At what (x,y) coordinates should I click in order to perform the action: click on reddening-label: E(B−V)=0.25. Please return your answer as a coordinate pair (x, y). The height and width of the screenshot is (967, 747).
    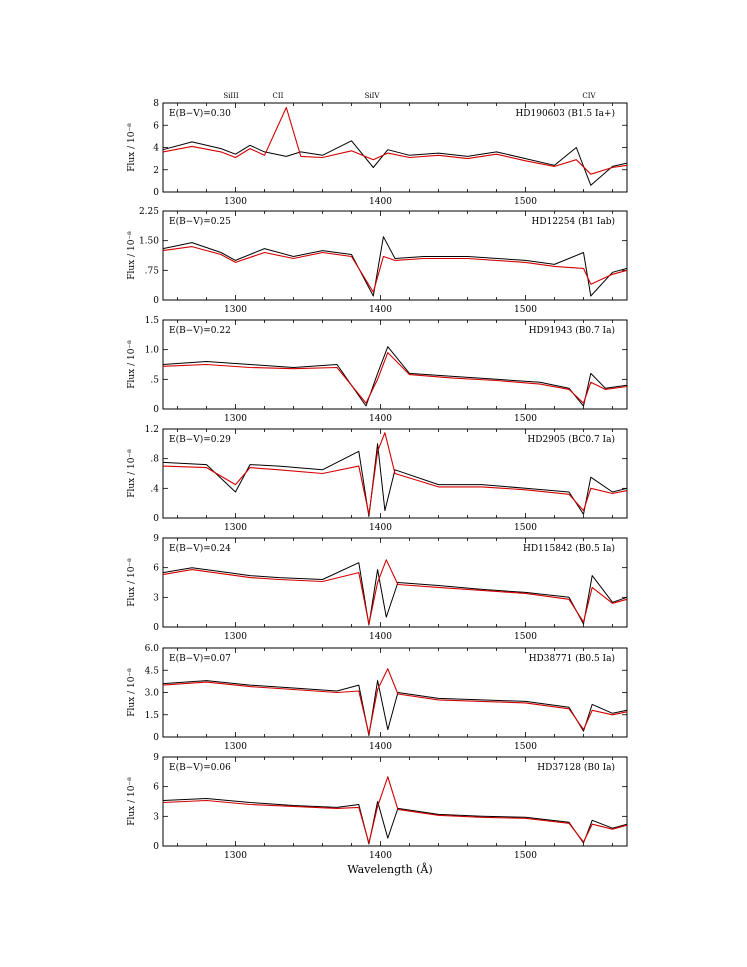
    Looking at the image, I should click on (200, 221).